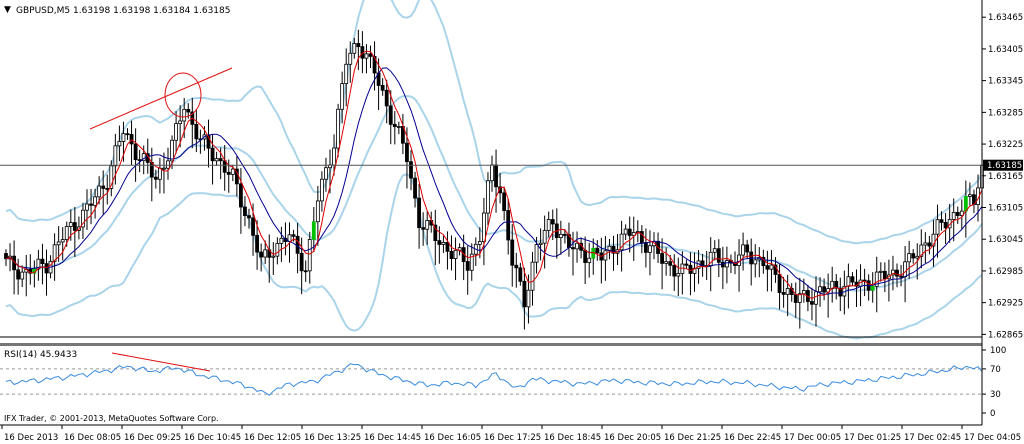  I want to click on trendline-annotation, so click(161, 98).